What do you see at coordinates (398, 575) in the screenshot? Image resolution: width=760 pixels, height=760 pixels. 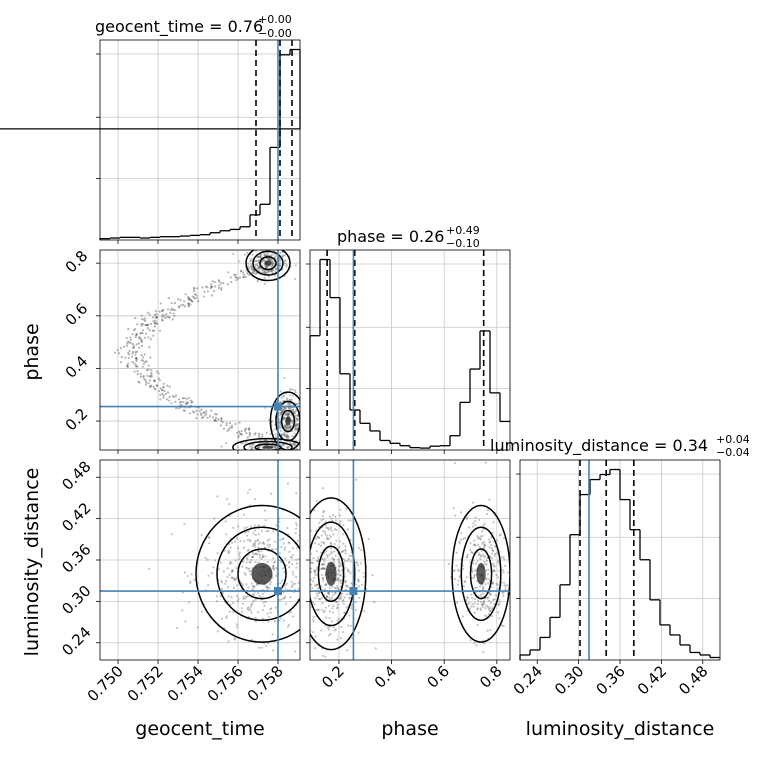 I see `scatter-panel-luminosity-distance-vs-phase: 0.2 0.4 0.6 0.8` at bounding box center [398, 575].